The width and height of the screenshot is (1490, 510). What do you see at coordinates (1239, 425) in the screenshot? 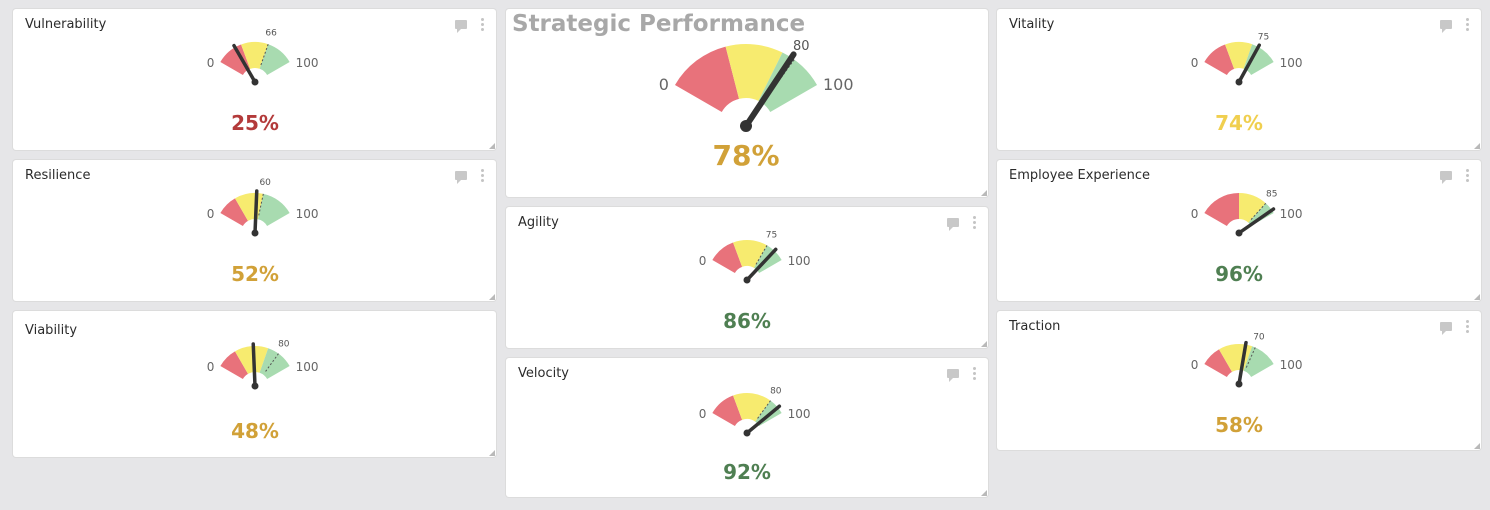
I see `gauge-value: 58%` at bounding box center [1239, 425].